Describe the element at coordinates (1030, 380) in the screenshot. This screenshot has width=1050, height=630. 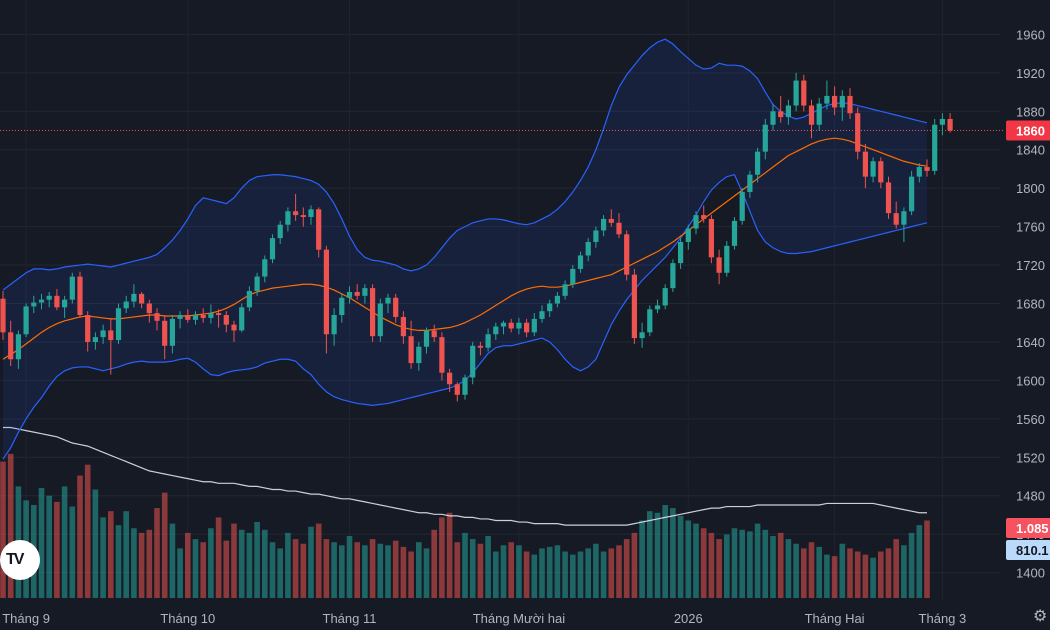
I see `y-tick-label: 1600` at that location.